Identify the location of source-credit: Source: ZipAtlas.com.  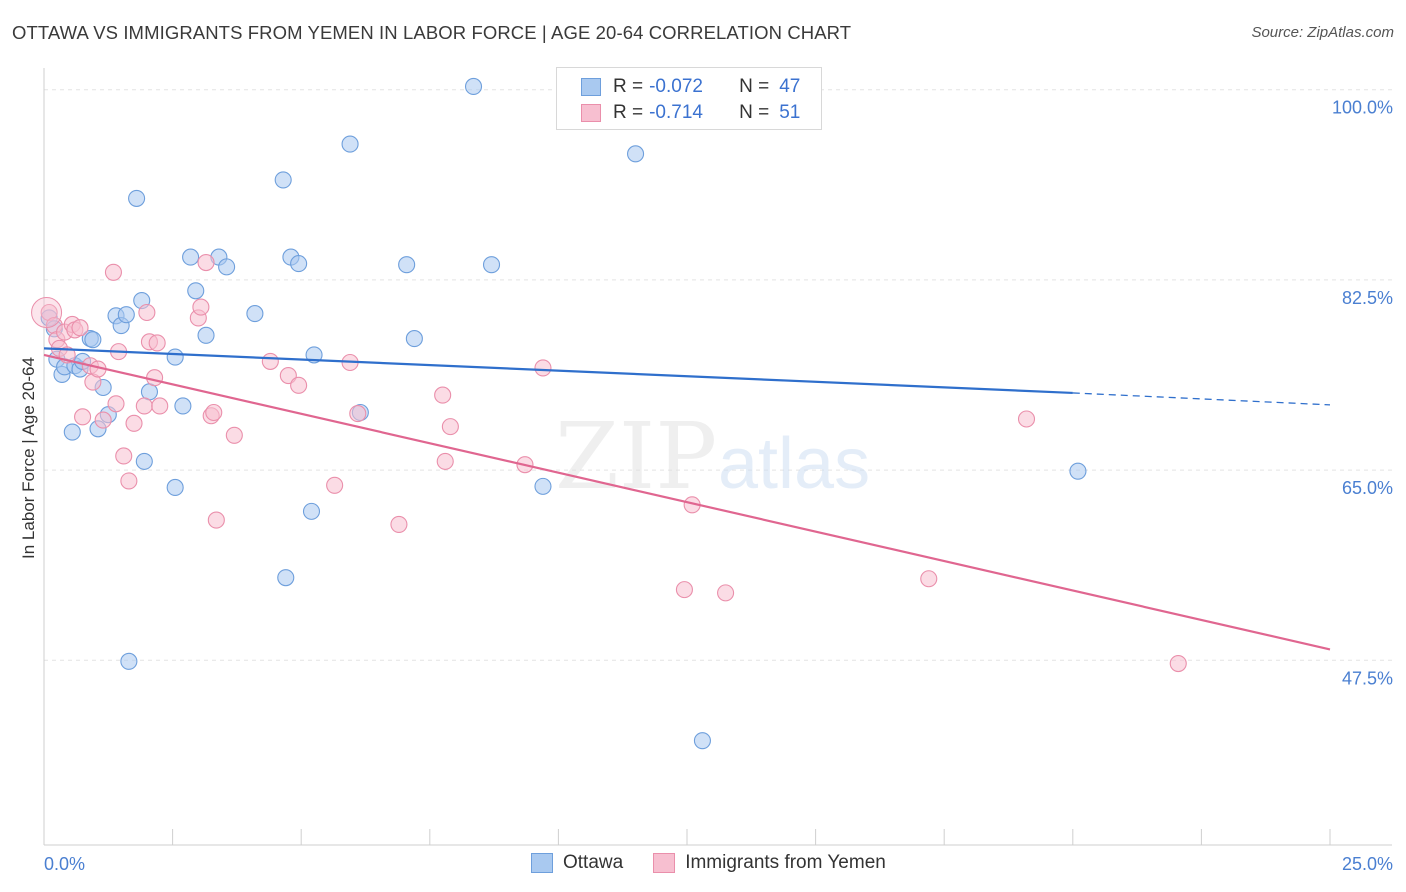
(1322, 32).